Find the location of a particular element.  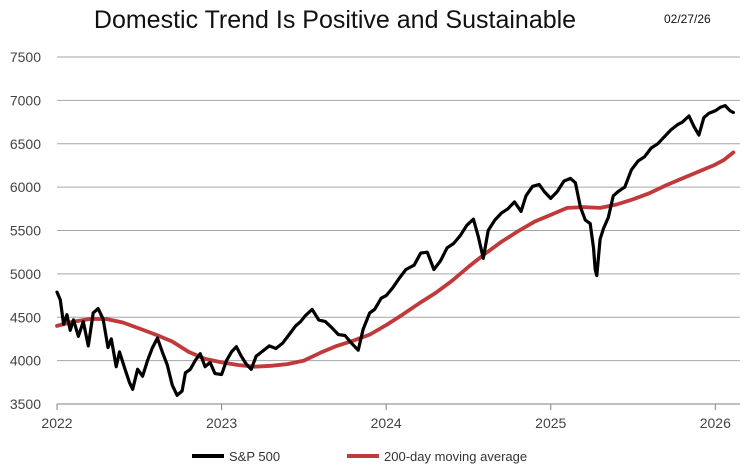

x-axis-ticks: 2022 2023 2024 2025 2026 is located at coordinates (386, 417).